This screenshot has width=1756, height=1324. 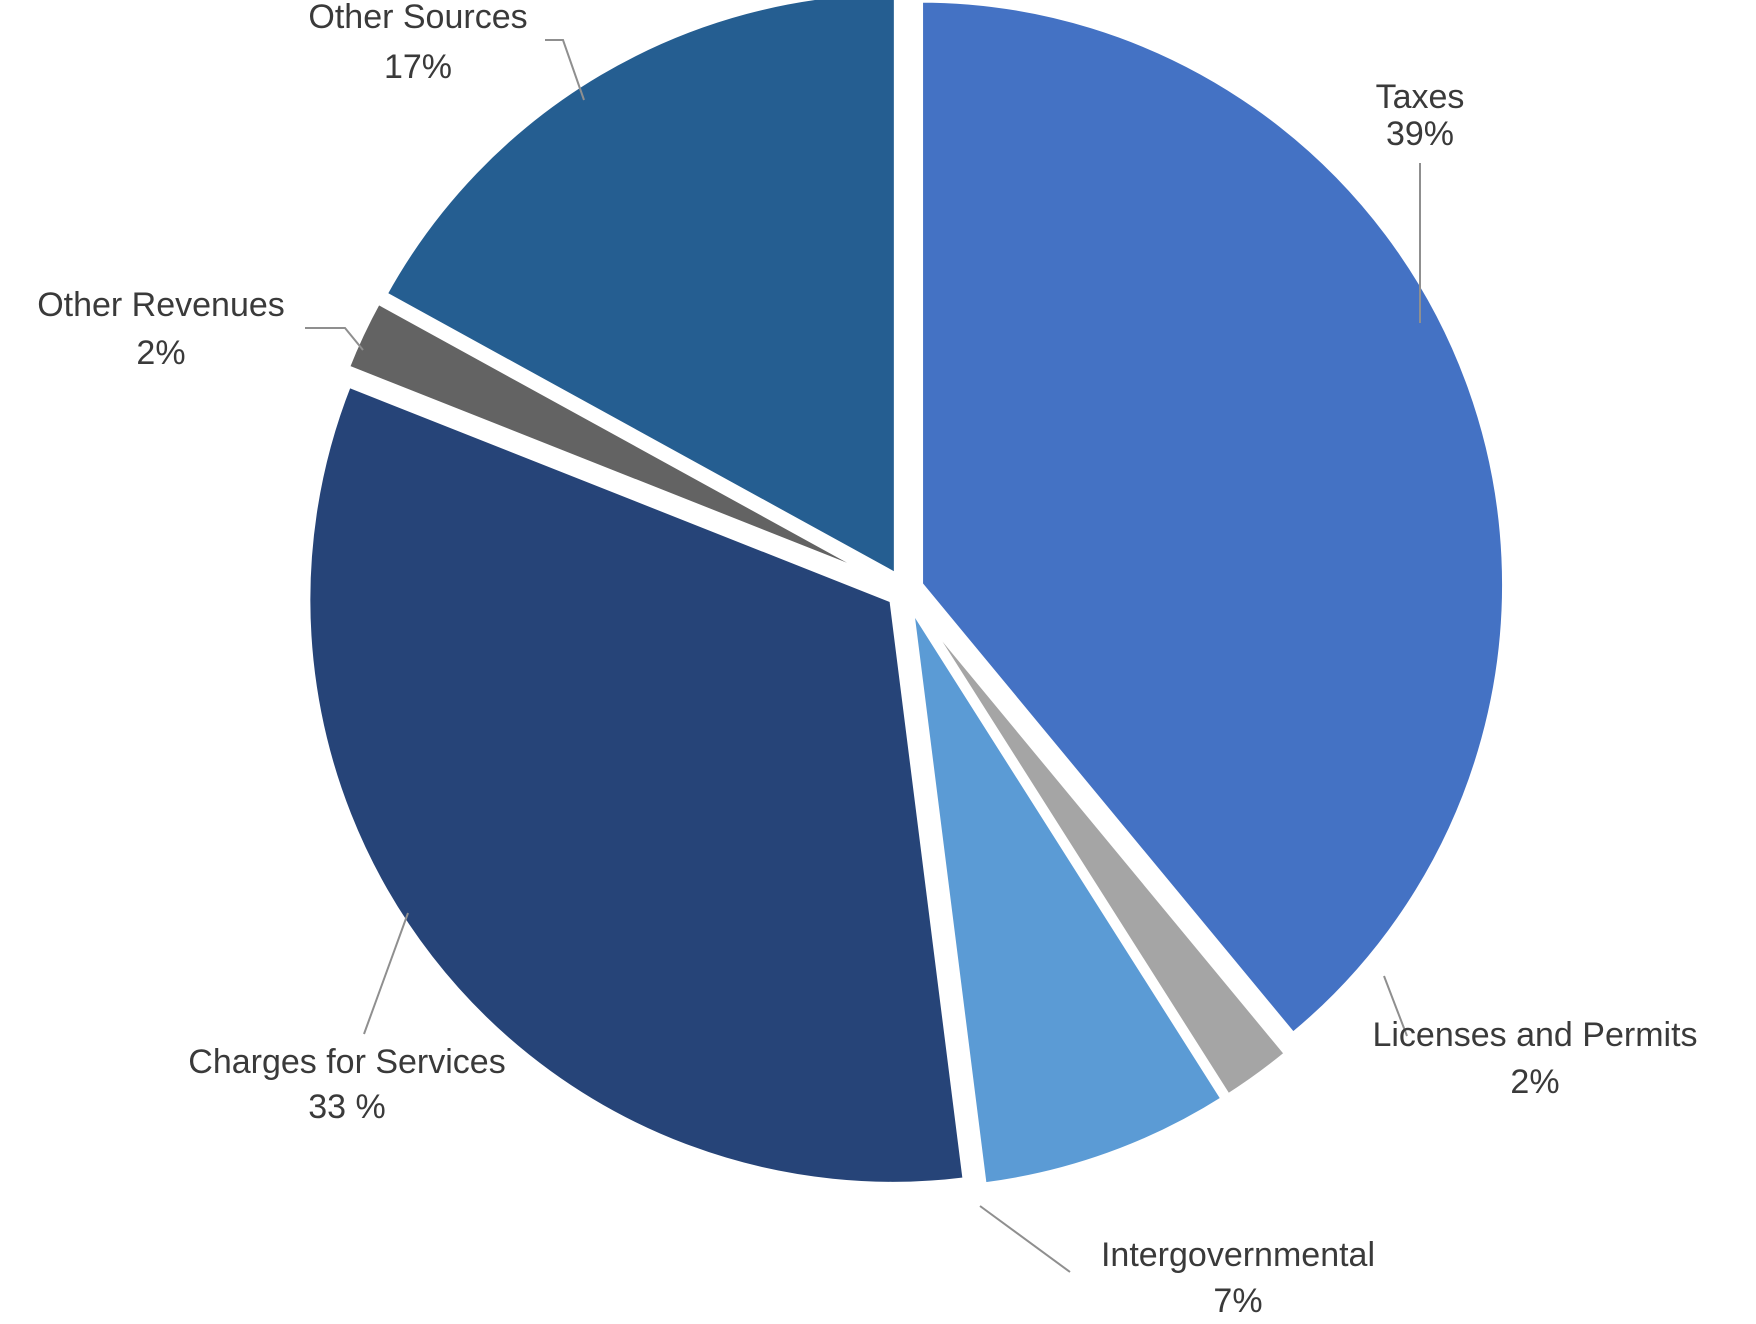 I want to click on slice-category-label: Licenses and Permits, so click(x=1534, y=1035).